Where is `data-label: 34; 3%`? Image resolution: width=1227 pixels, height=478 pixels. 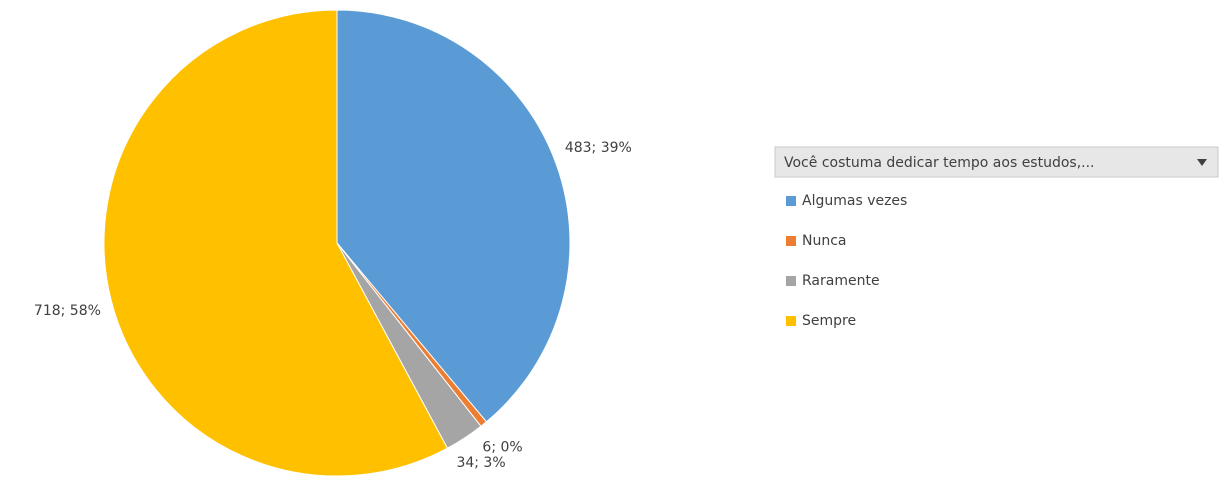 data-label: 34; 3% is located at coordinates (480, 463).